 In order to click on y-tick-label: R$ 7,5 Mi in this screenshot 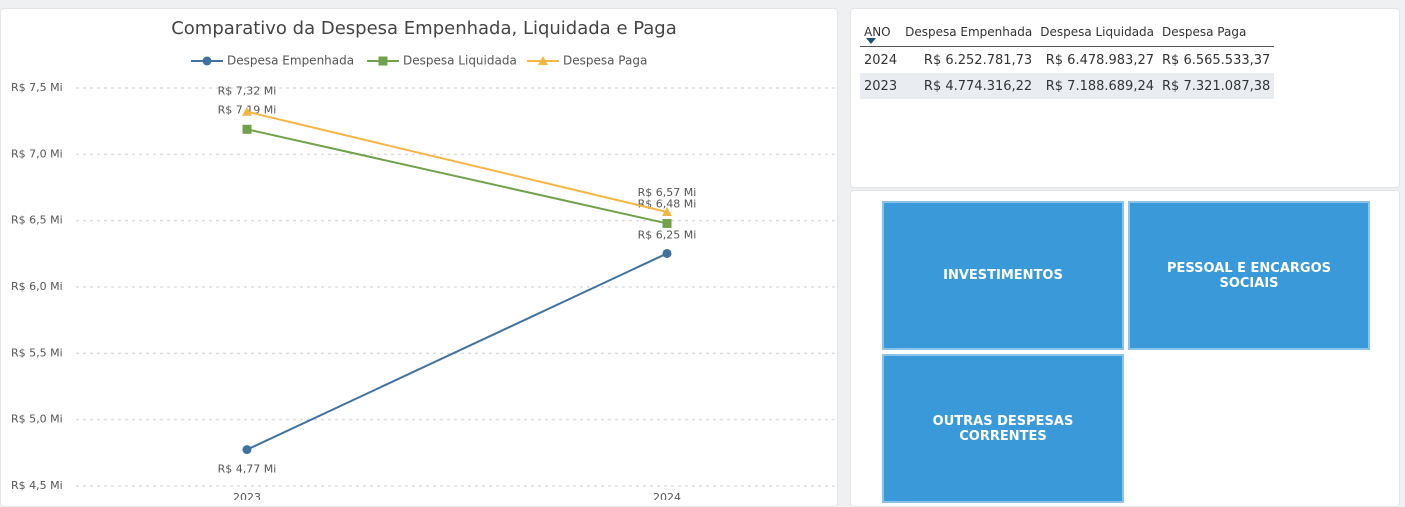, I will do `click(37, 87)`.